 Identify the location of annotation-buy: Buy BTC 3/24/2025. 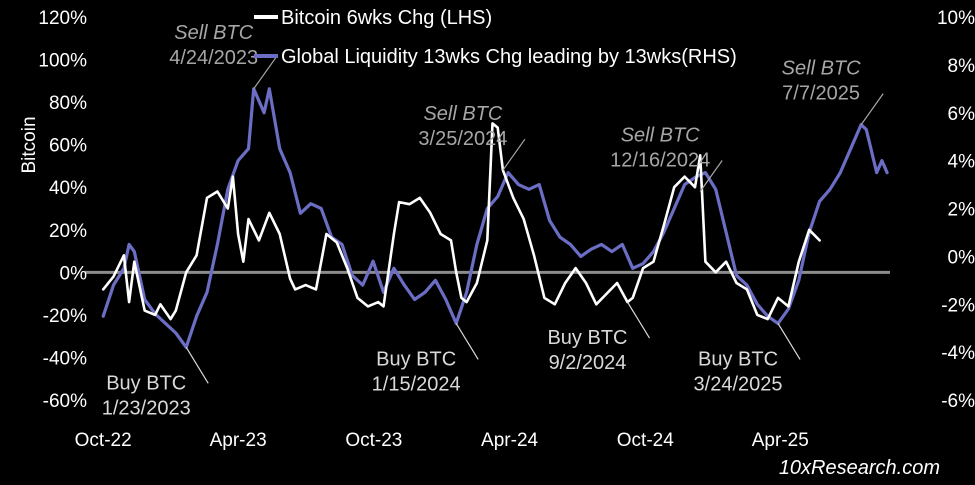
(747, 359).